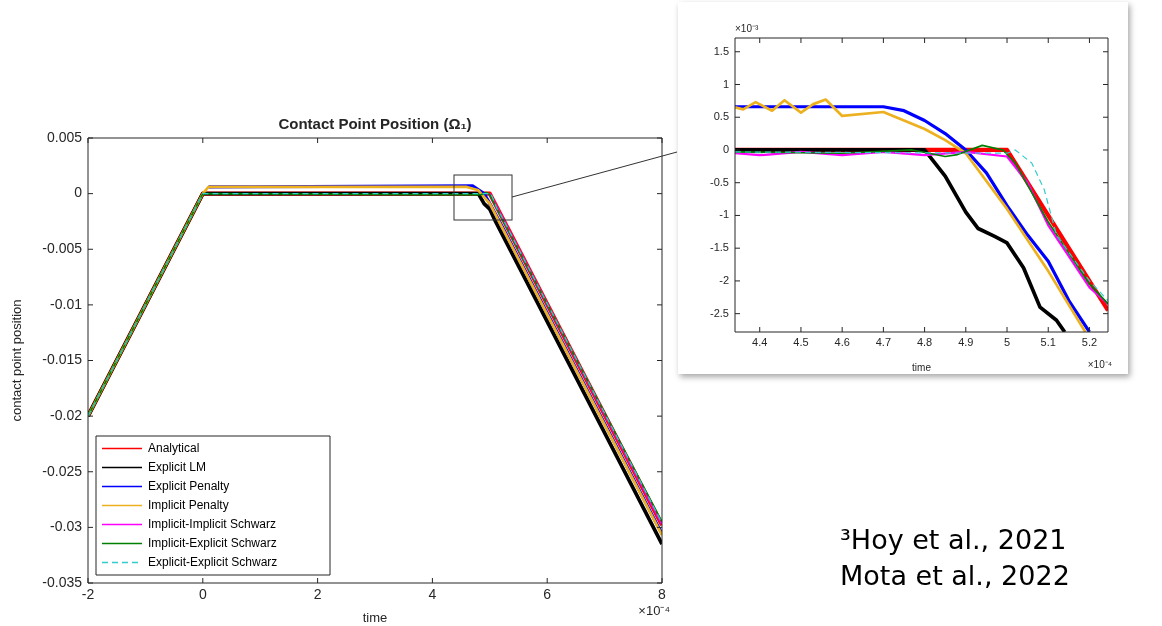 The image size is (1162, 626). I want to click on legend-label: Implicit-Explicit Schwarz, so click(212, 542).